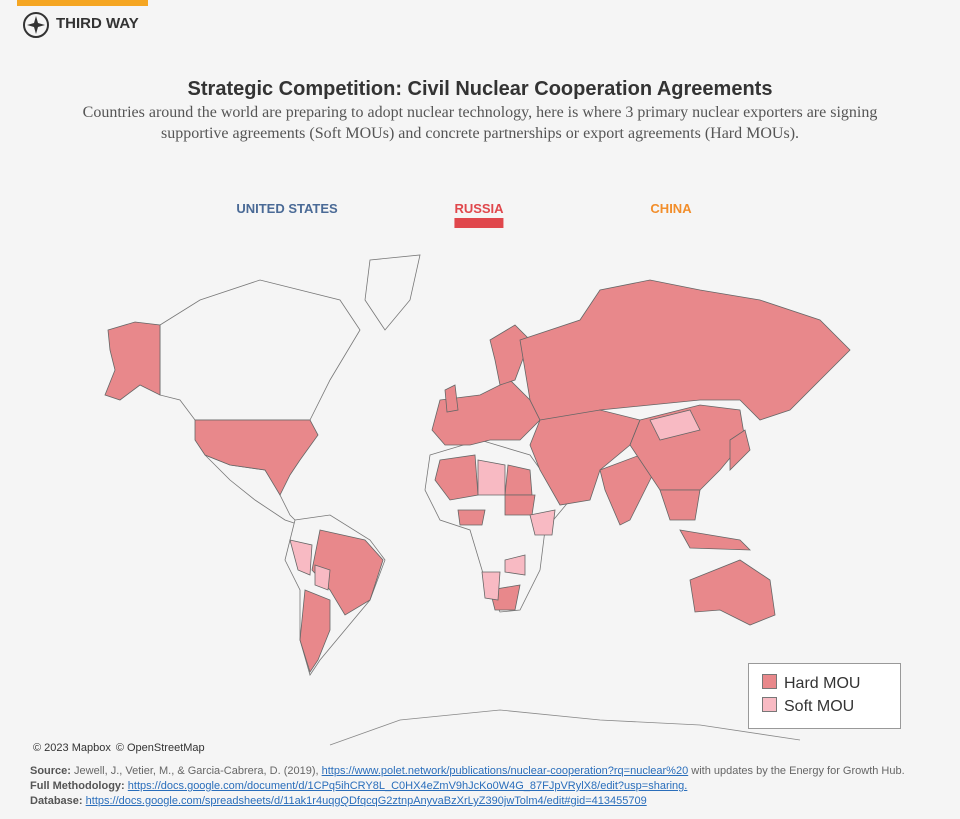 Image resolution: width=960 pixels, height=819 pixels. I want to click on tab: UNITED STATES, so click(286, 208).